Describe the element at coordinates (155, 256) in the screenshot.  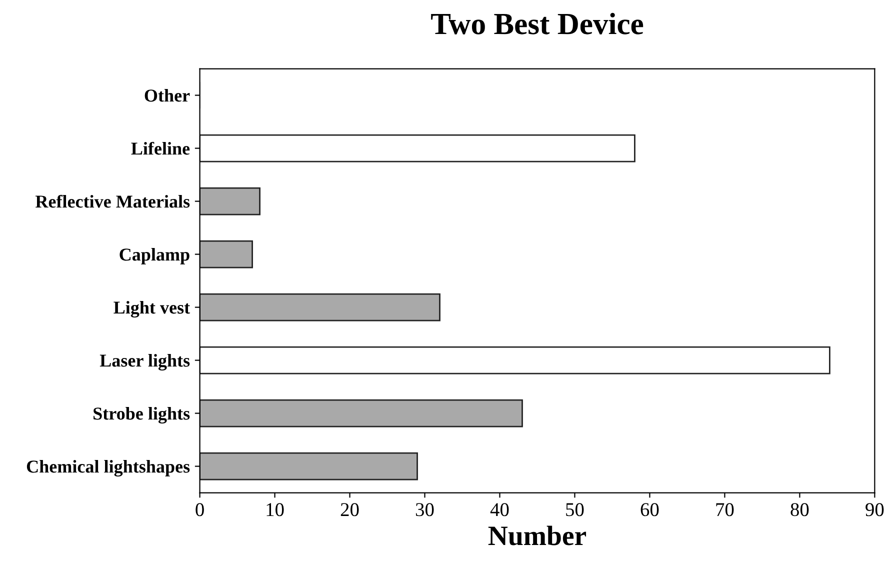
I see `y-tick-label: Caplamp` at that location.